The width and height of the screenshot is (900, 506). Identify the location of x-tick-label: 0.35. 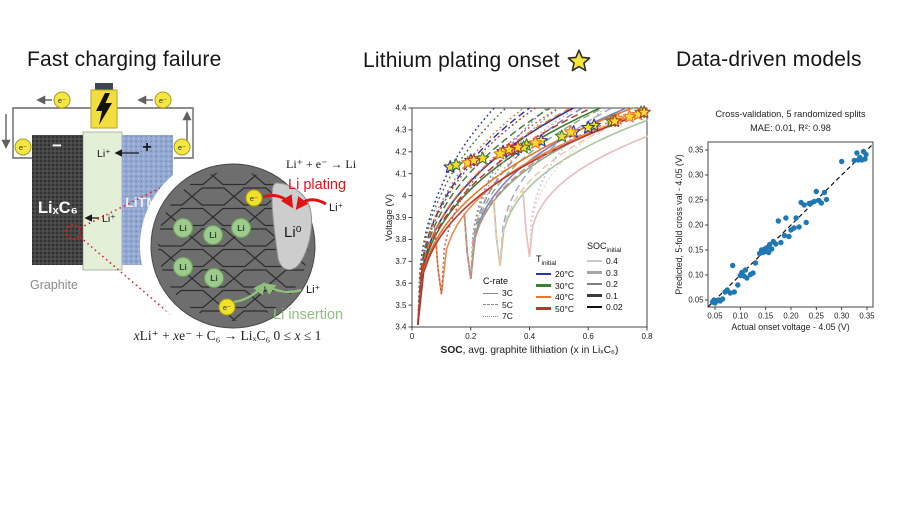
(867, 316).